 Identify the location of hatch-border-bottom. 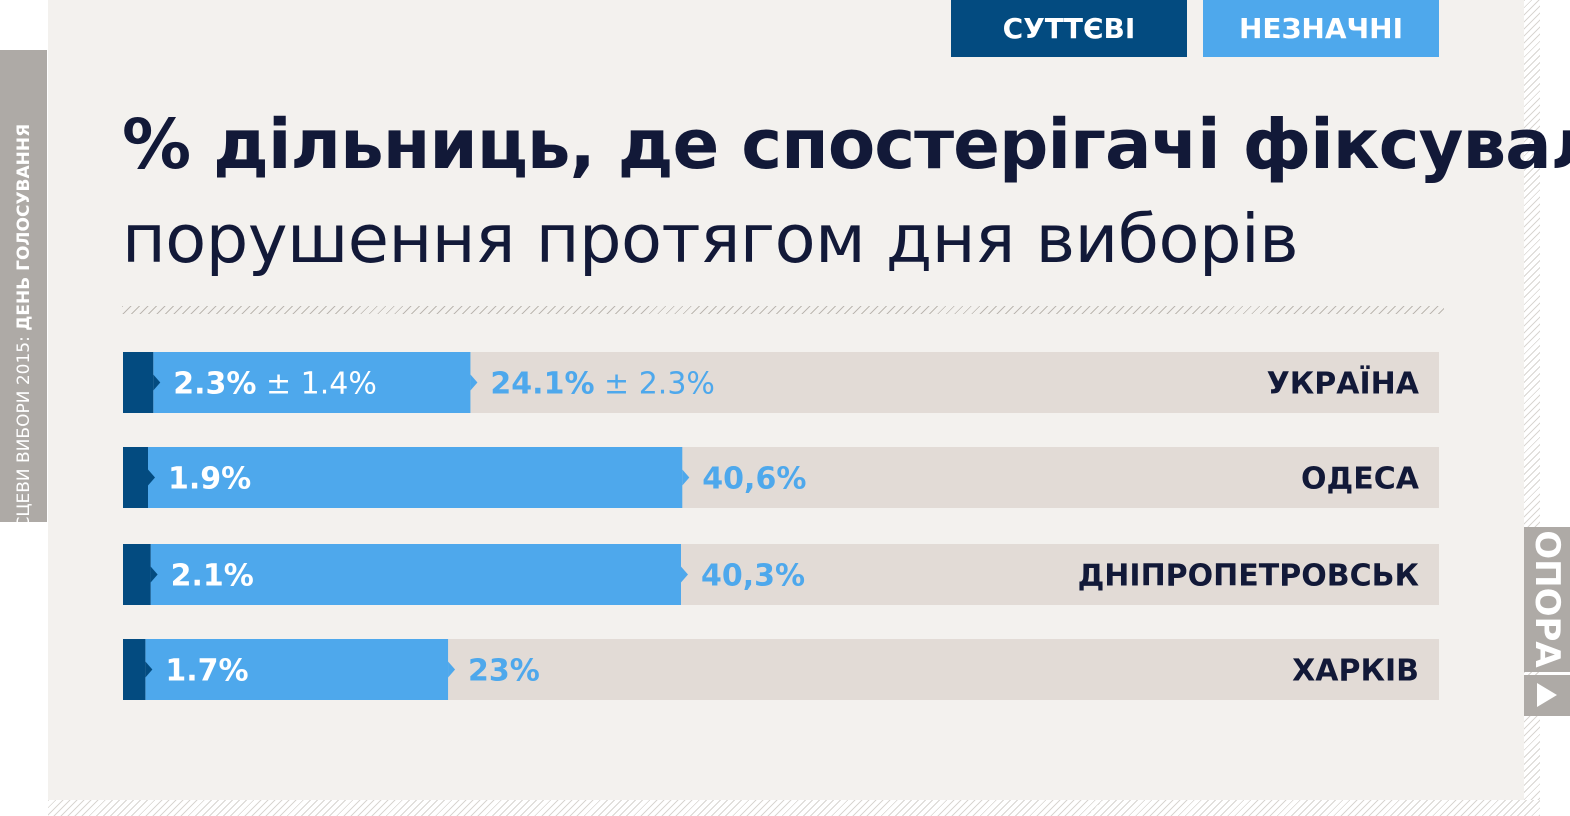
(794, 808).